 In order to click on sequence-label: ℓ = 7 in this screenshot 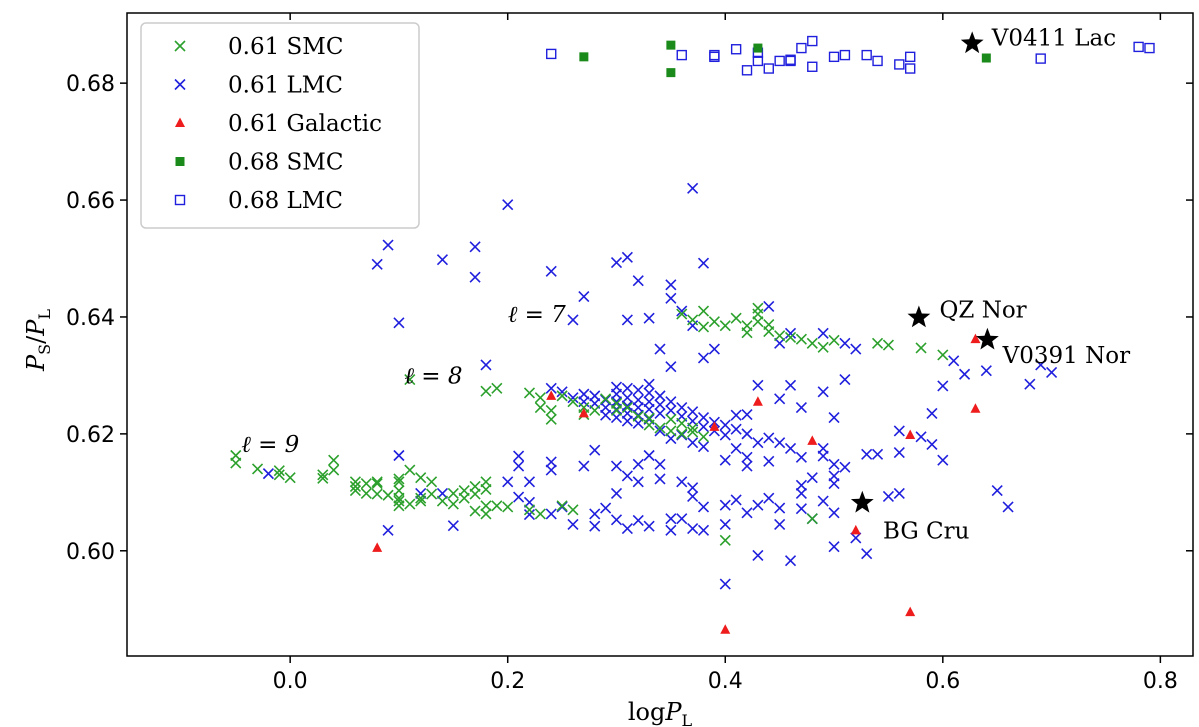, I will do `click(537, 315)`.